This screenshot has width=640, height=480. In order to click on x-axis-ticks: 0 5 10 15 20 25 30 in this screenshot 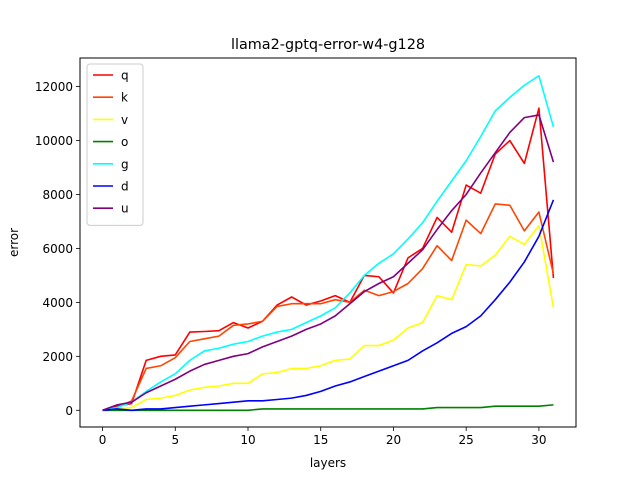, I will do `click(323, 437)`.